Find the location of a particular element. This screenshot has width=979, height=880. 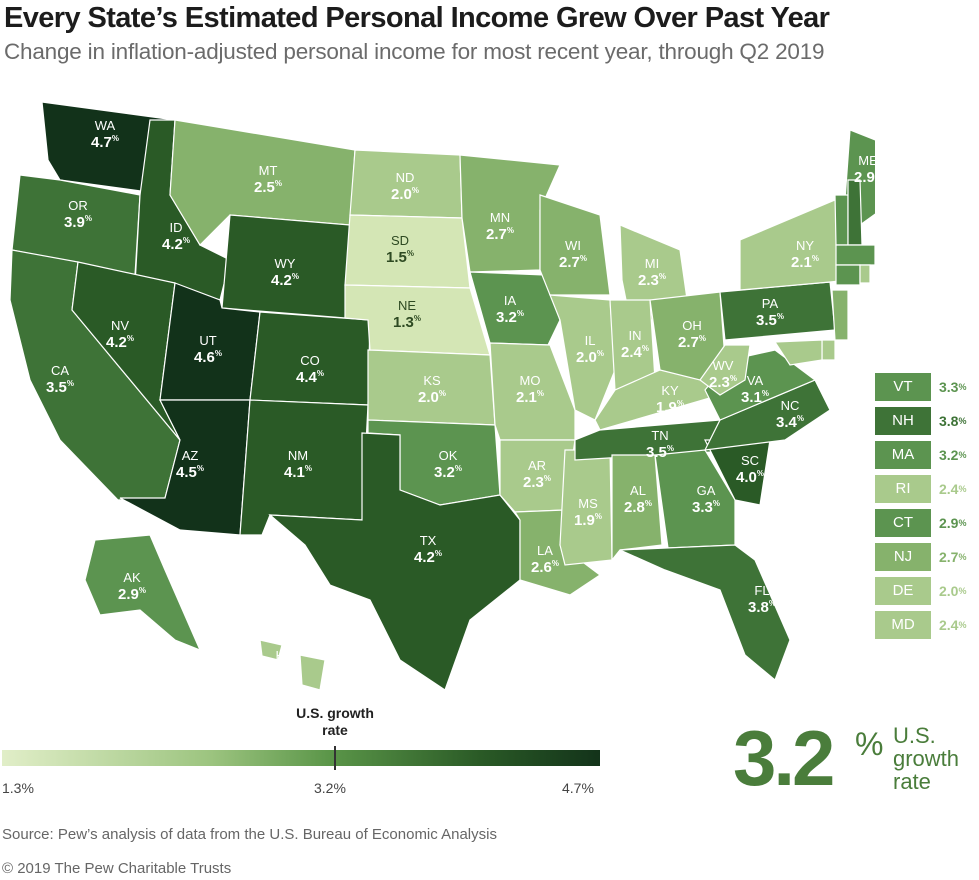

state-label-ca: CA is located at coordinates (60, 370).